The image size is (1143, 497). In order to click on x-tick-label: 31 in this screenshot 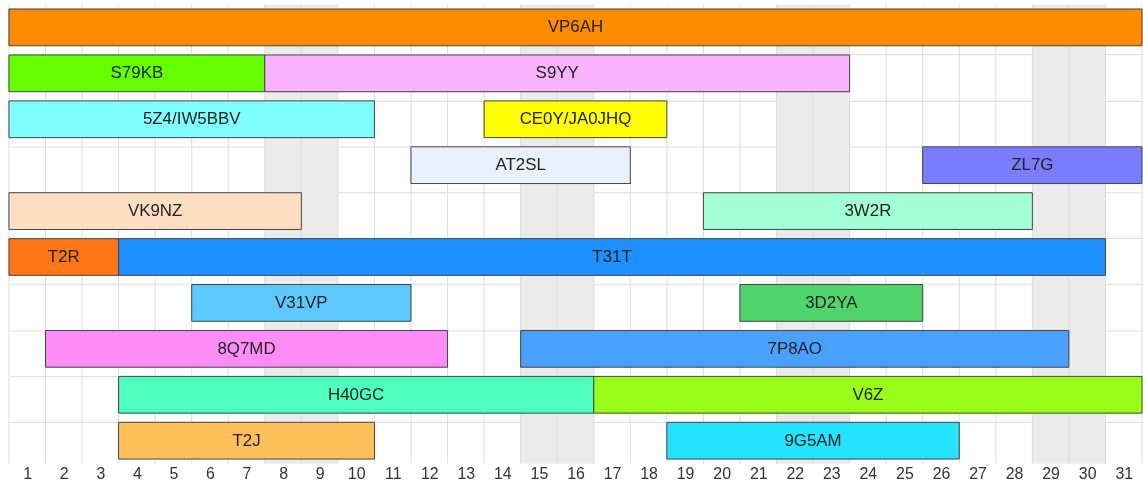, I will do `click(1124, 474)`.